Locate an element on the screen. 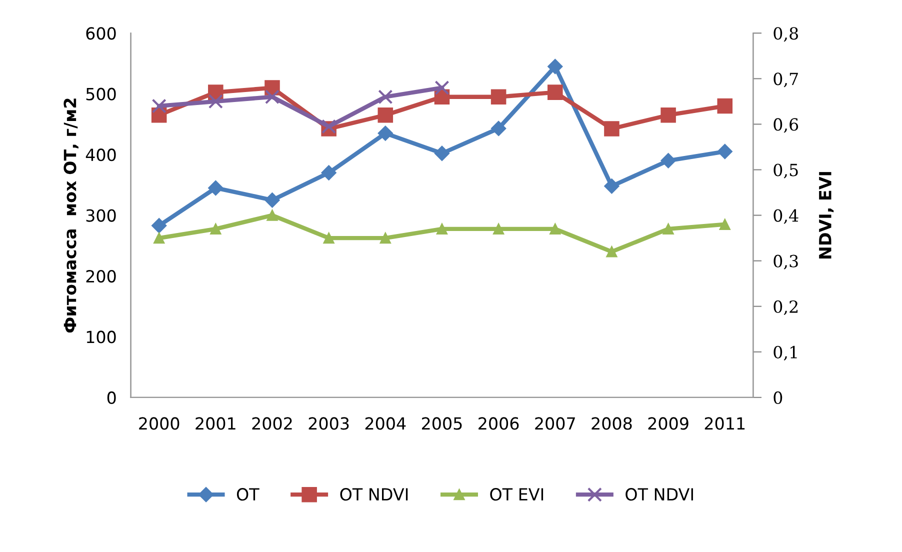 Image resolution: width=902 pixels, height=552 pixels. y2-tick-label: 0,3 is located at coordinates (786, 262).